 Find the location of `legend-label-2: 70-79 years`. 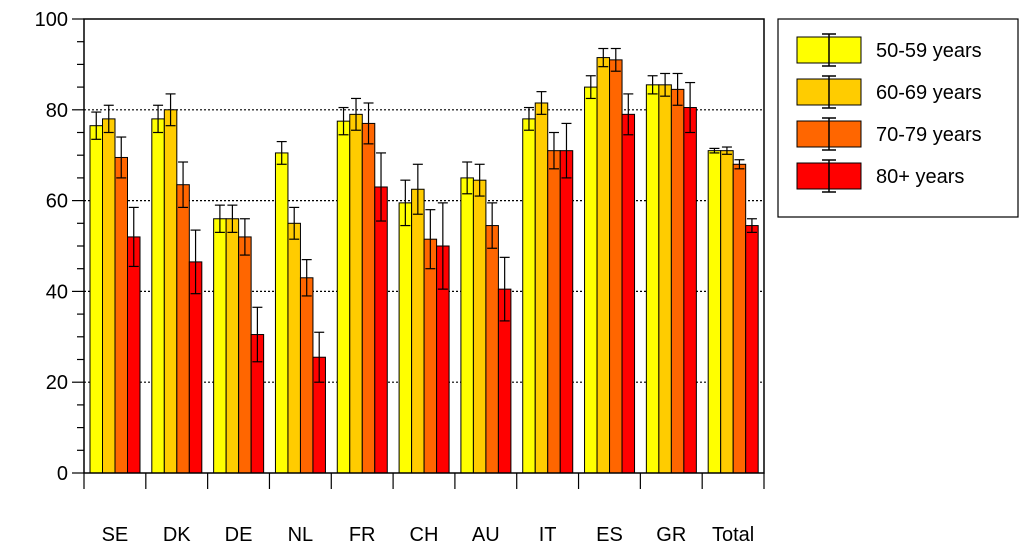

legend-label-2: 70-79 years is located at coordinates (929, 135).